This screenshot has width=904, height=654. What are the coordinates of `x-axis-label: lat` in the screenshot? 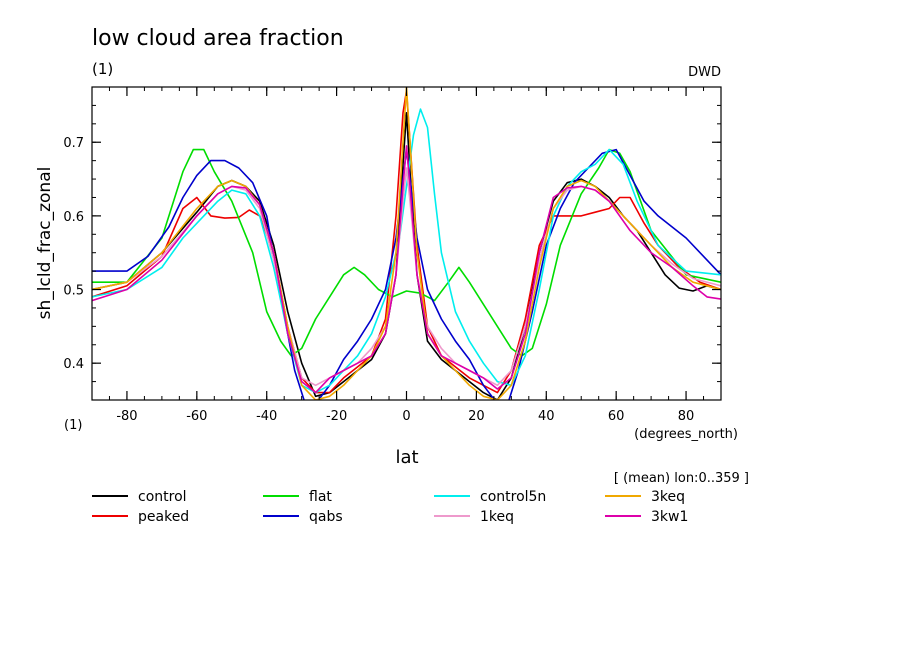 It's located at (406, 457).